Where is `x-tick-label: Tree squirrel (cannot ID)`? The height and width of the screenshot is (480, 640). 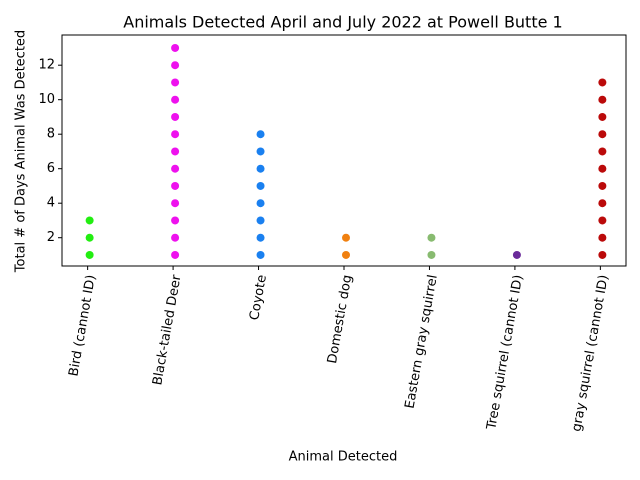
x-tick-label: Tree squirrel (cannot ID) is located at coordinates (505, 353).